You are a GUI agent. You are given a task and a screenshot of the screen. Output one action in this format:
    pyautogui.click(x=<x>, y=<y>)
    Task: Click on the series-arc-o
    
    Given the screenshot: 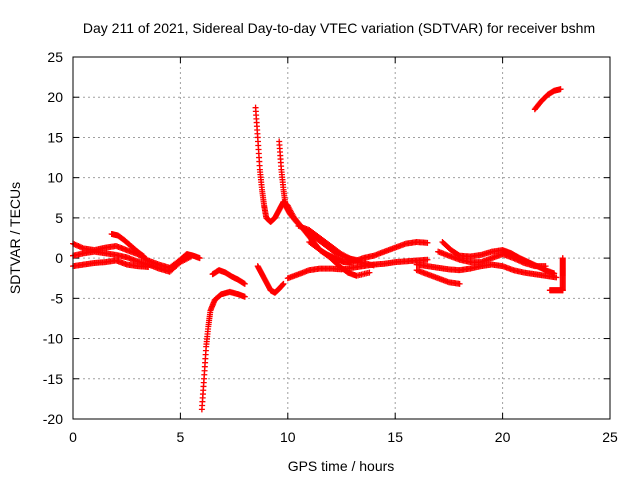 What is the action you would take?
    pyautogui.click(x=498, y=258)
    